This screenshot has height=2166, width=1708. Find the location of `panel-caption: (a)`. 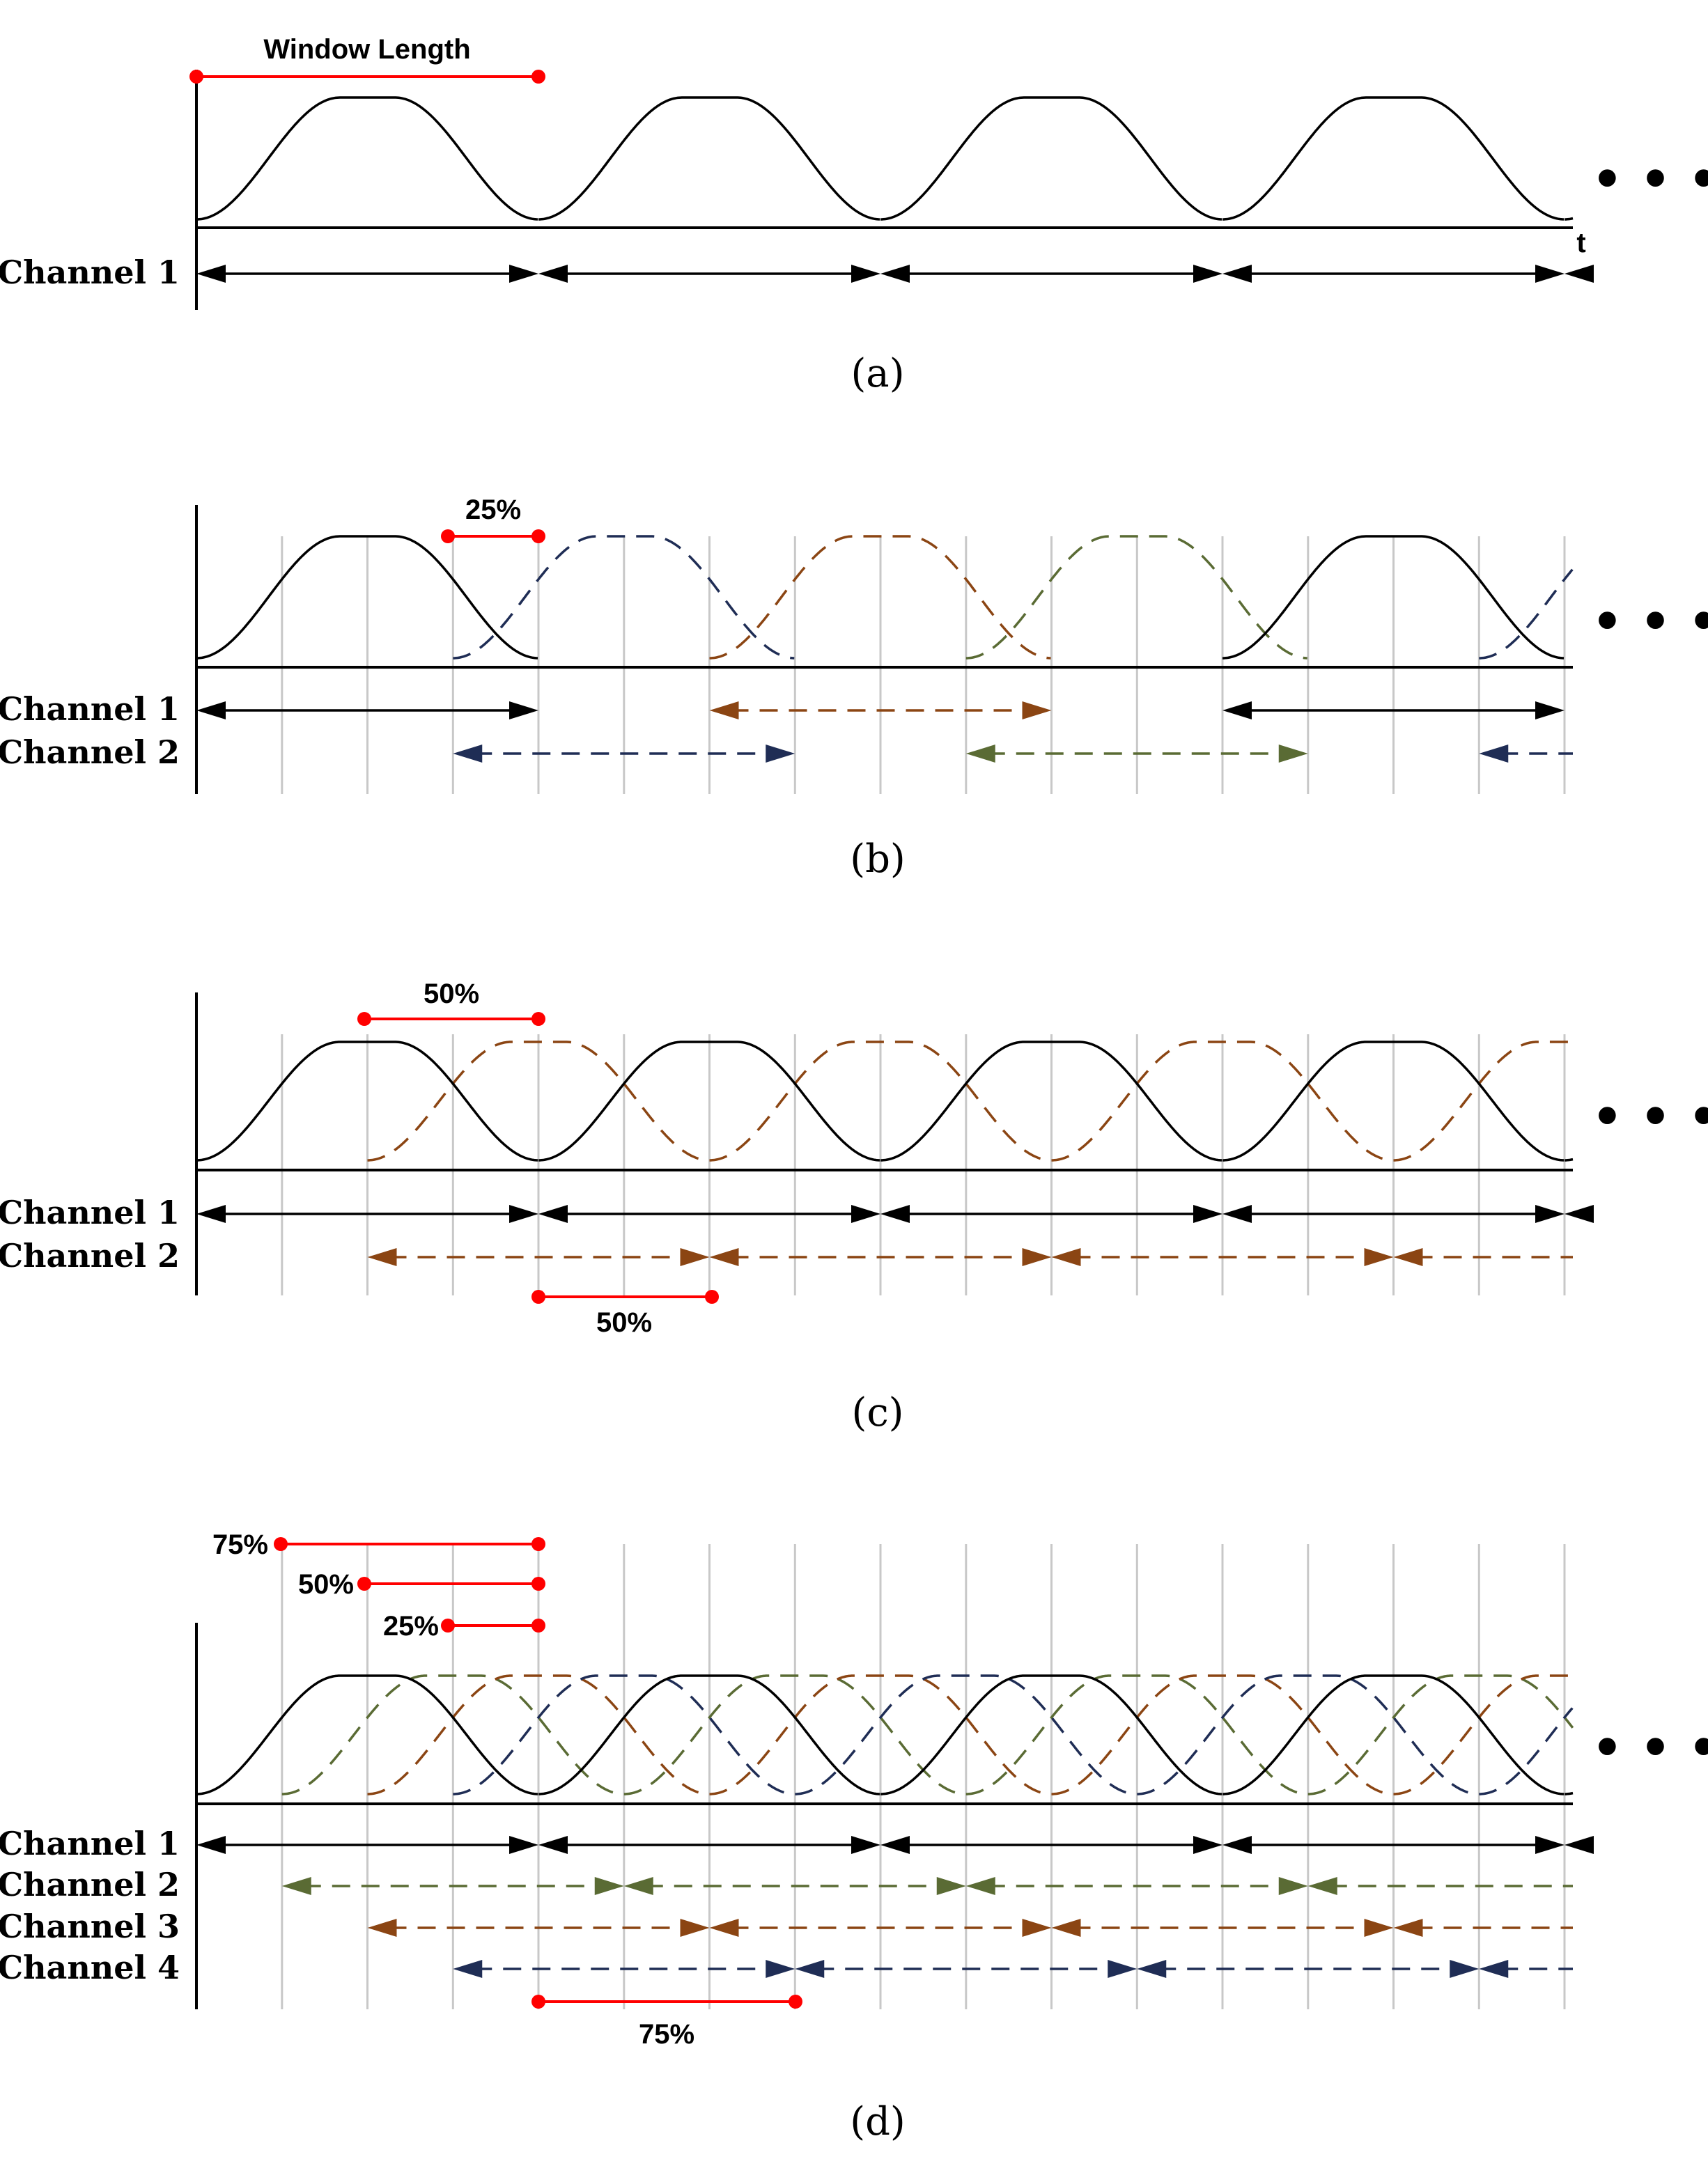

panel-caption: (a) is located at coordinates (878, 374).